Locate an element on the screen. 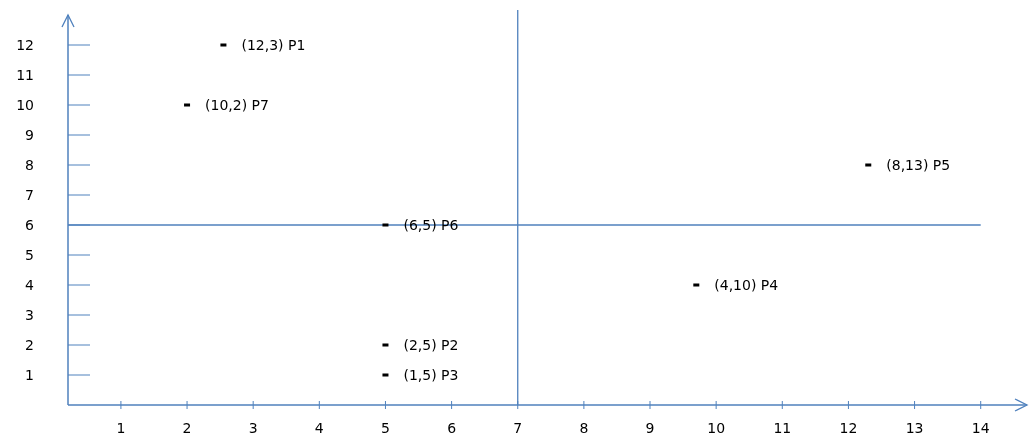 This screenshot has height=447, width=1035. annotation: (6,5) P6 is located at coordinates (431, 225).